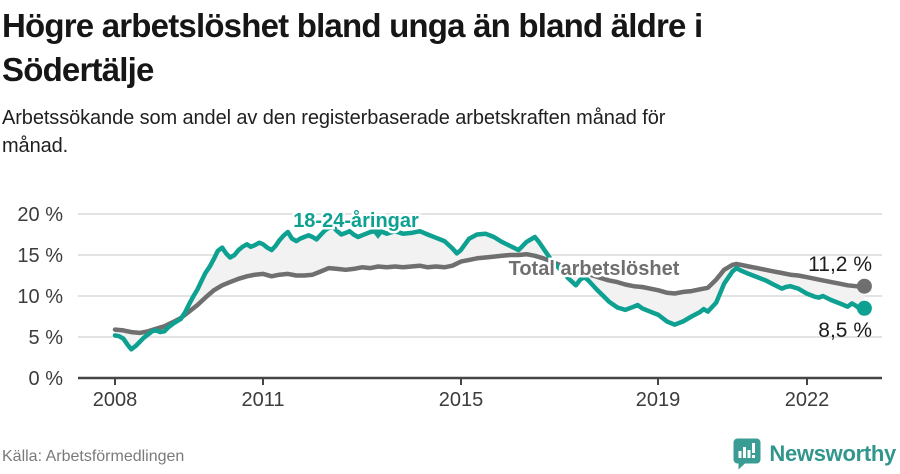 The height and width of the screenshot is (474, 900). Describe the element at coordinates (832, 453) in the screenshot. I see `newsworthy-brand-text: Newsworthy` at that location.